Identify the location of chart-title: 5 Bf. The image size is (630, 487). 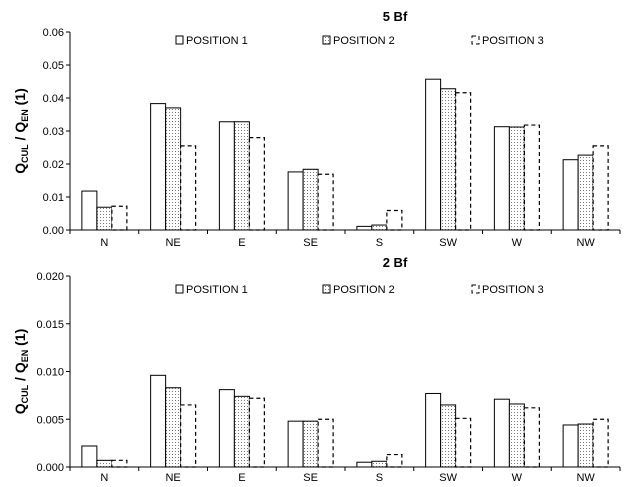
(395, 16).